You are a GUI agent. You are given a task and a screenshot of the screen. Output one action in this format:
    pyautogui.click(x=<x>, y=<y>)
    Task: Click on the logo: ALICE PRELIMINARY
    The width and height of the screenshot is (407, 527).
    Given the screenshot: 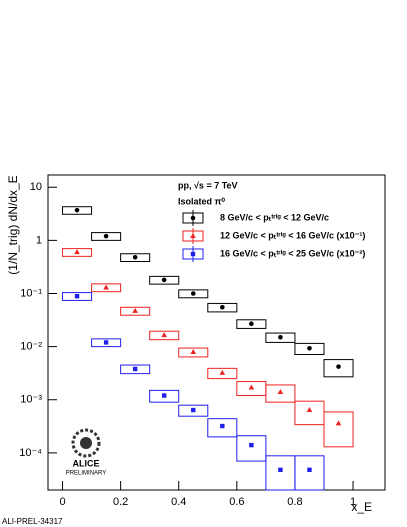 What is the action you would take?
    pyautogui.click(x=86, y=452)
    